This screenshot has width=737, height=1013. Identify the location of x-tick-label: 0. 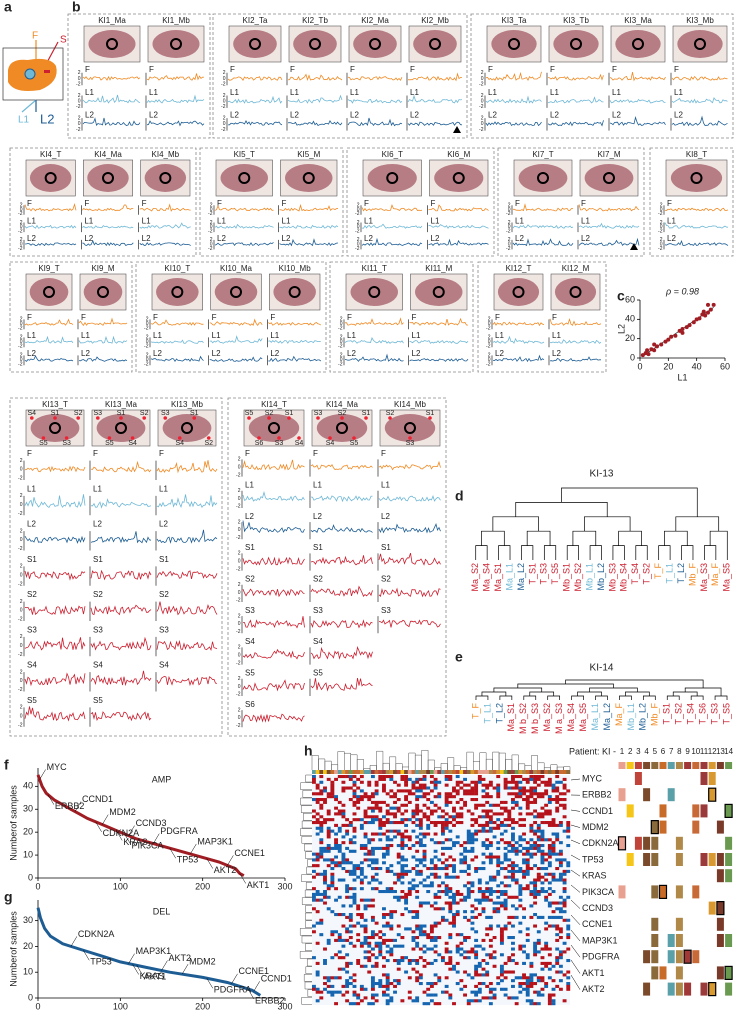
(37, 1006).